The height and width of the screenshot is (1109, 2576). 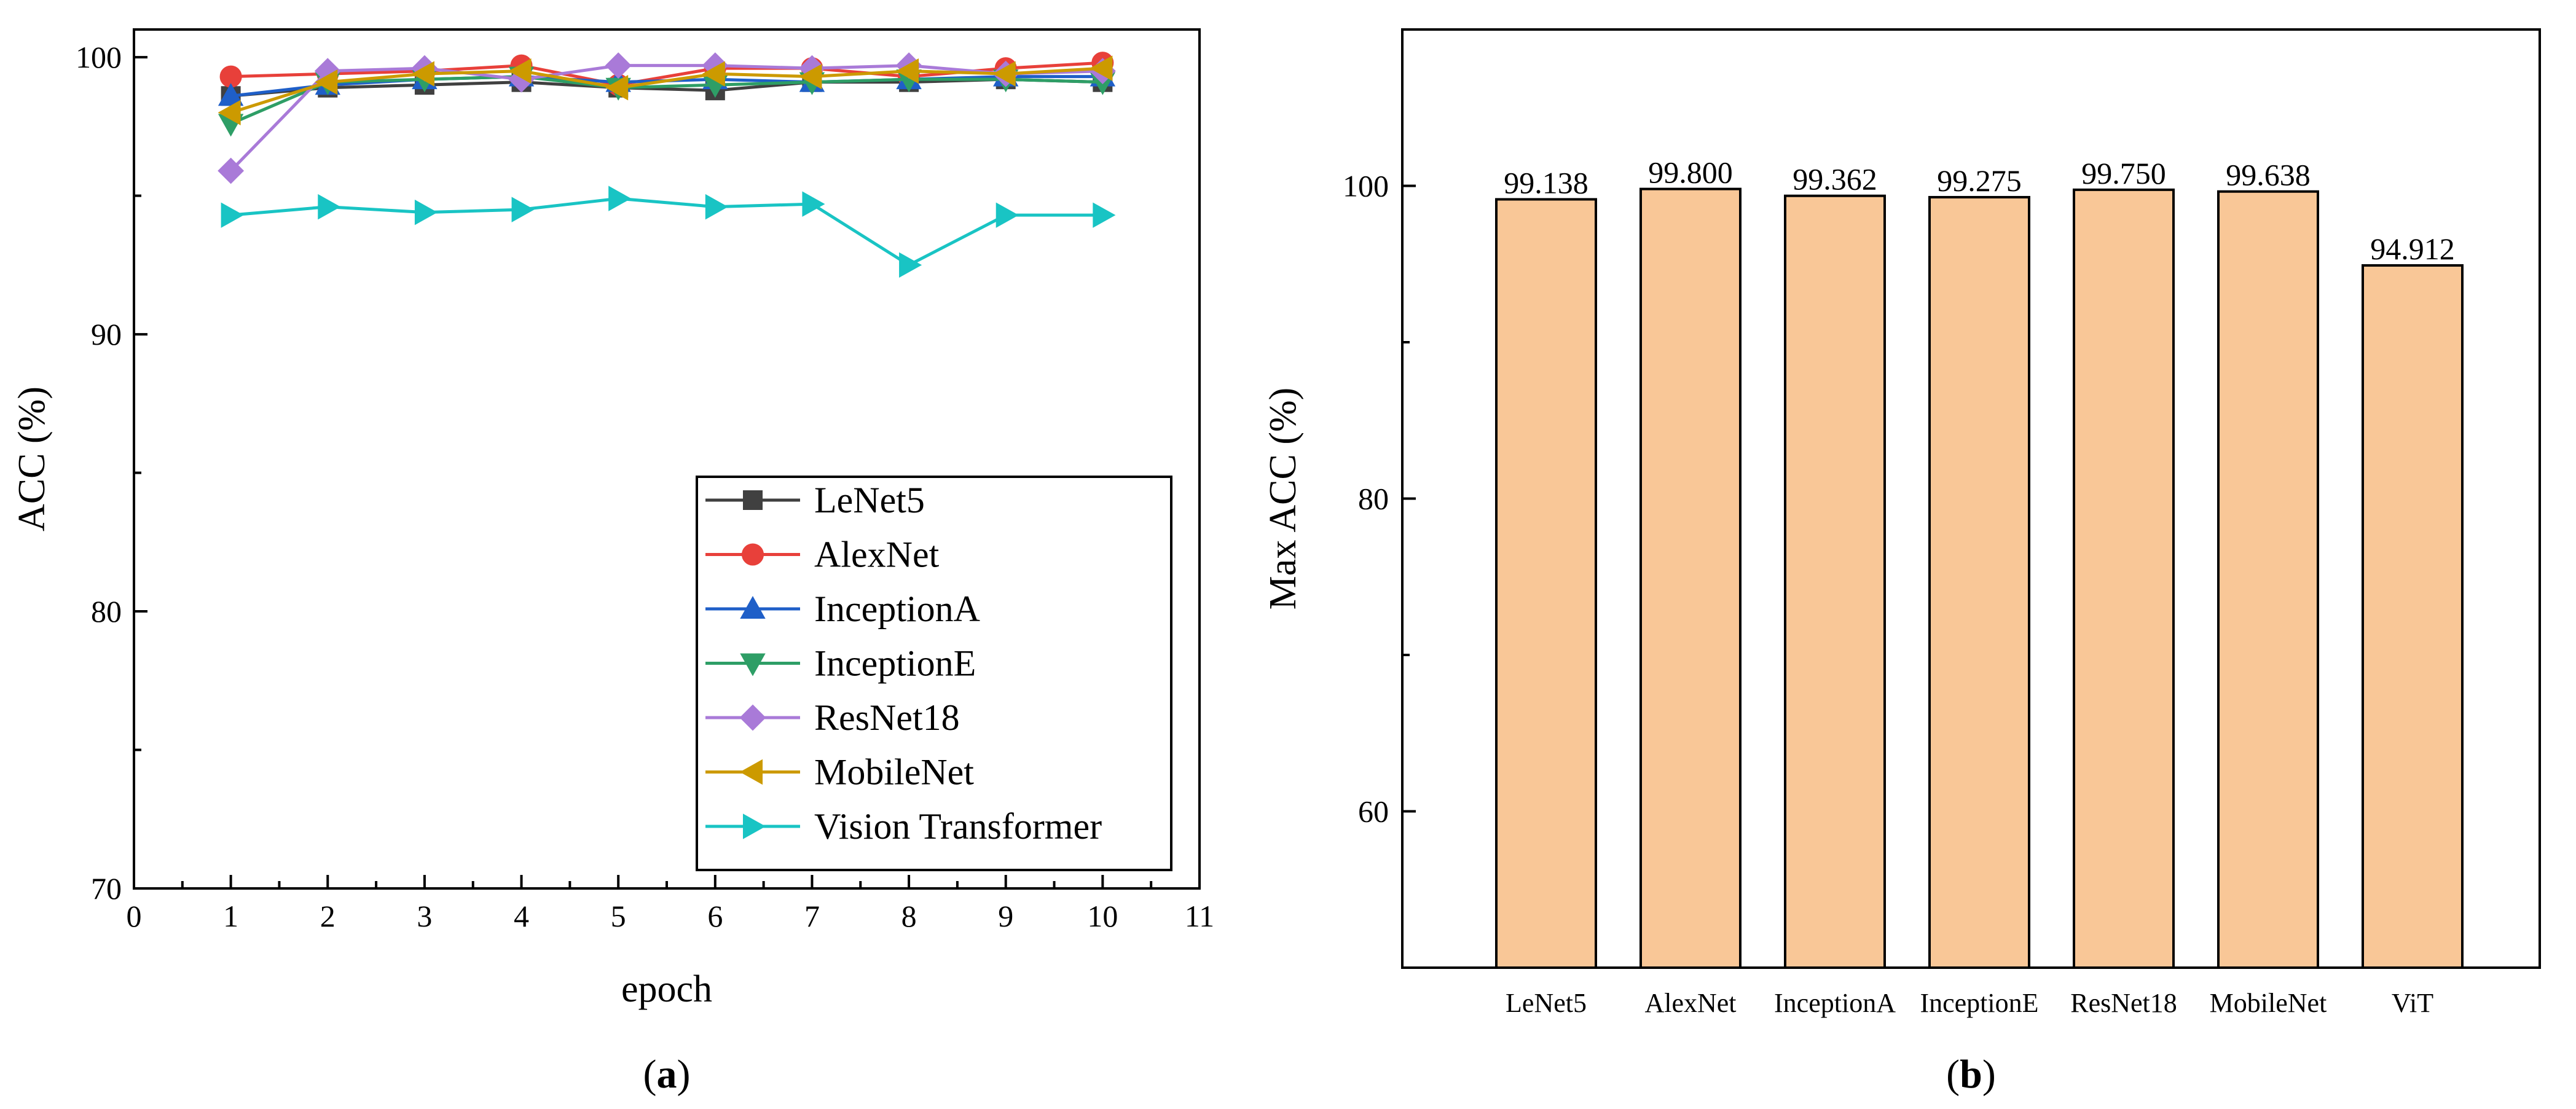 I want to click on category-label-mobilenet: MobileNet, so click(x=2268, y=1003).